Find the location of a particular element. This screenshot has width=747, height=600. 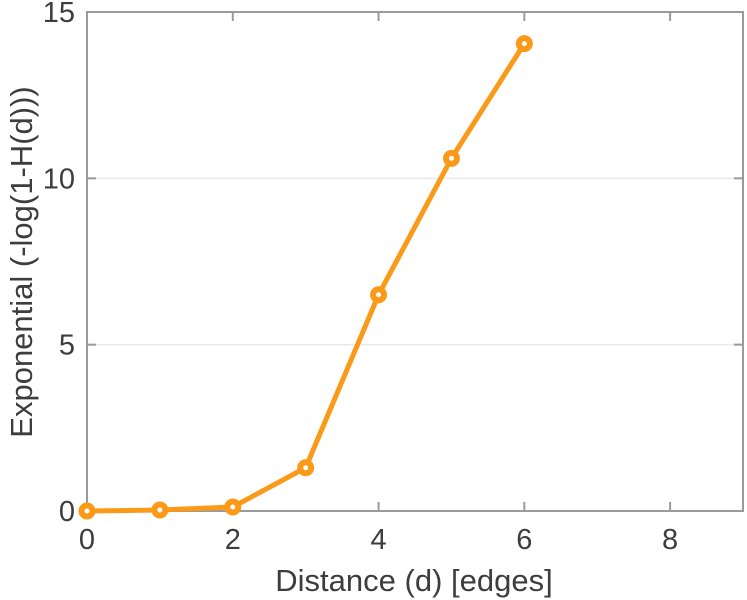

x-tick-label: 8 is located at coordinates (670, 540).